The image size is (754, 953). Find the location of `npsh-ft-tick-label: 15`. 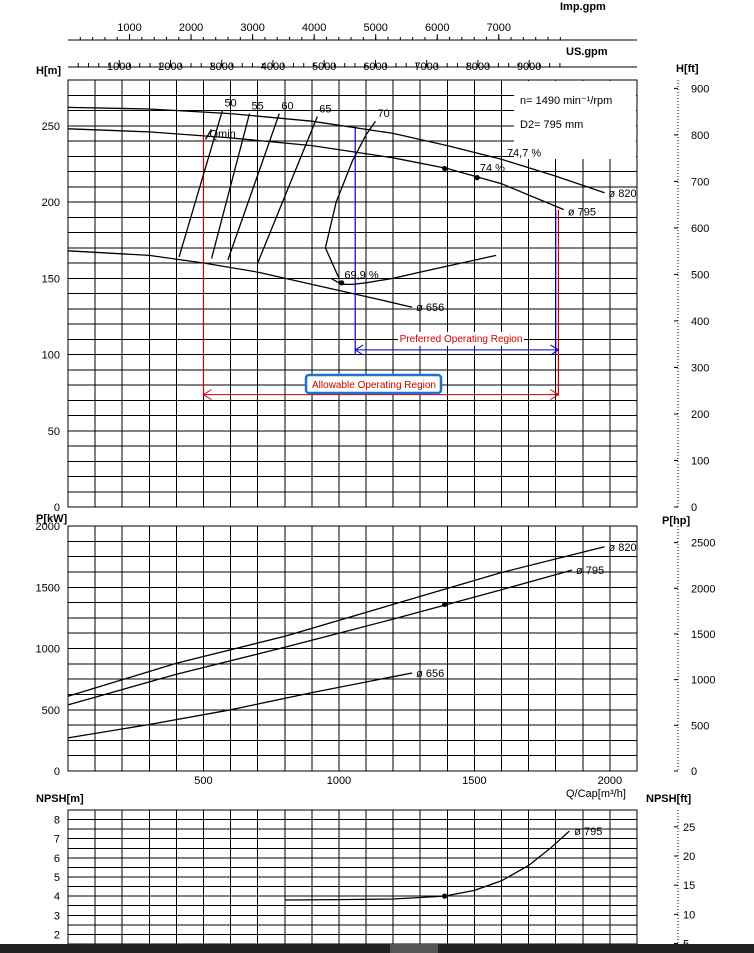

npsh-ft-tick-label: 15 is located at coordinates (689, 886).